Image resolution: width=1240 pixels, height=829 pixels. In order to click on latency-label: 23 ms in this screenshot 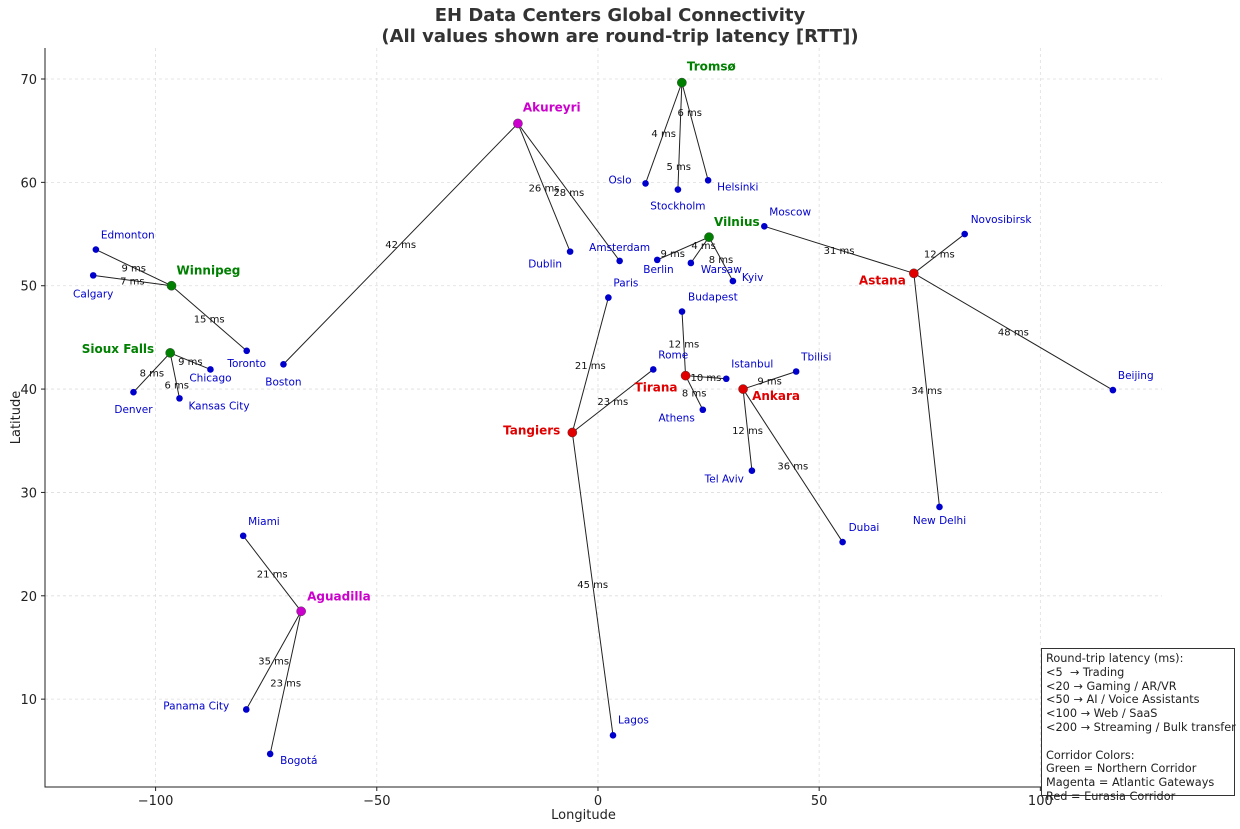, I will do `click(612, 402)`.